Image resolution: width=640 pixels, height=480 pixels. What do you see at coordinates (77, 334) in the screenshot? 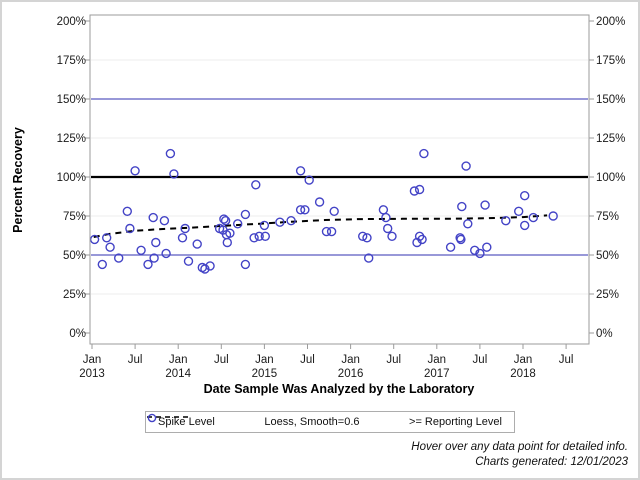
I see `y-tick-label: 0%` at bounding box center [77, 334].